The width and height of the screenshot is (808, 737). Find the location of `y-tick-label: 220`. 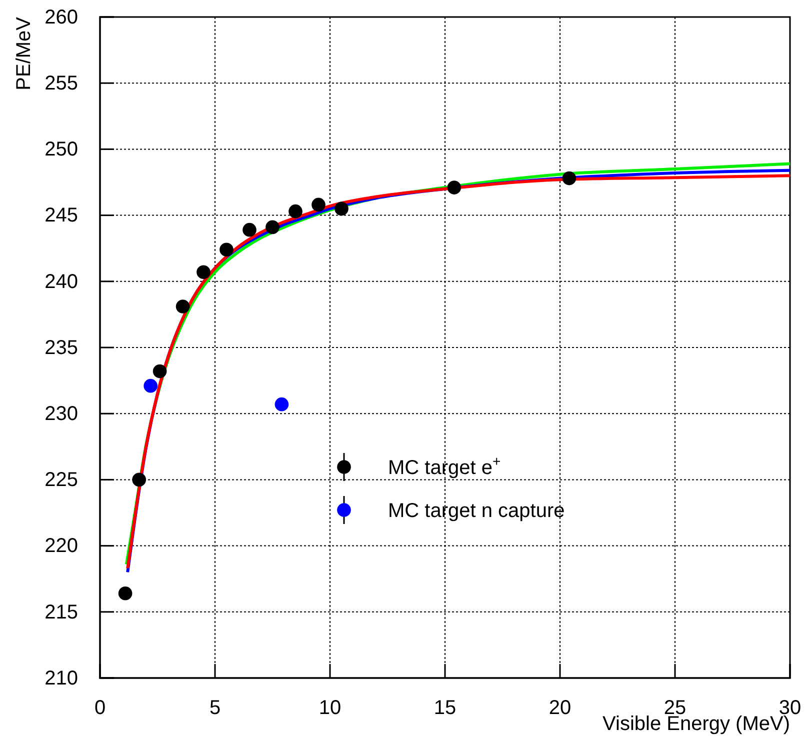

y-tick-label: 220 is located at coordinates (61, 546).